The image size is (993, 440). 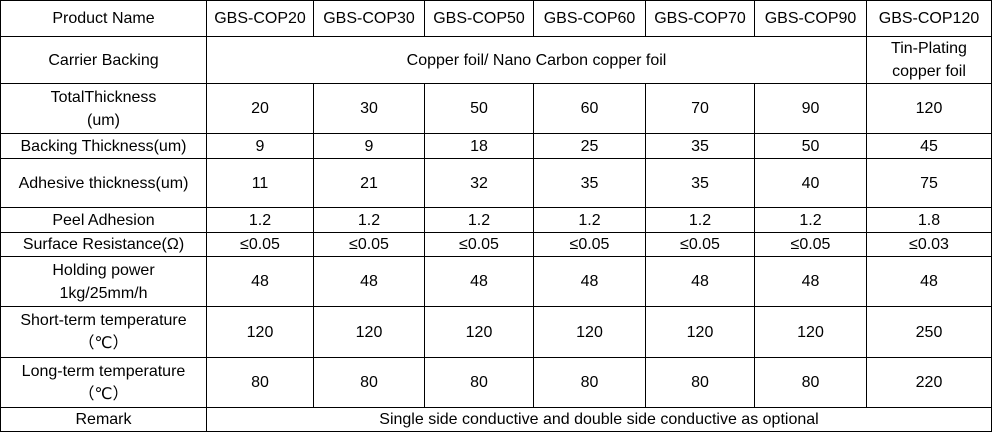 I want to click on table-cell: 45, so click(x=929, y=146).